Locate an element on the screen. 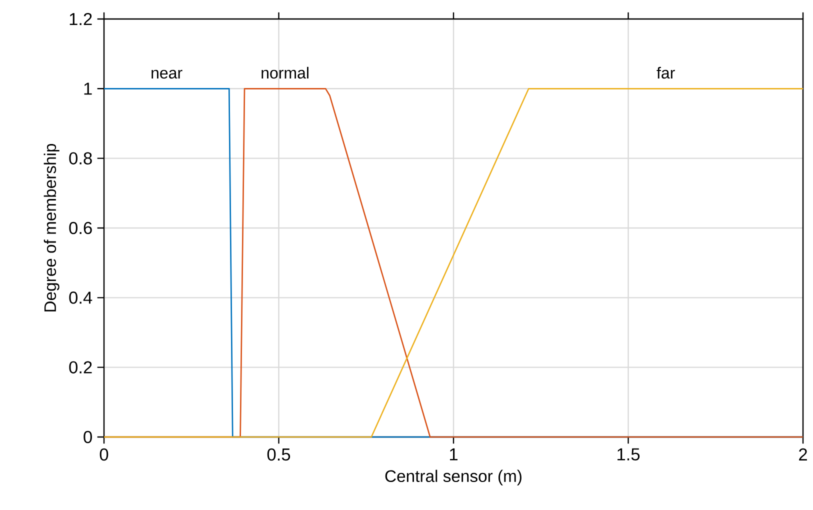 The image size is (813, 510). y-tick-label: 0 is located at coordinates (88, 437).